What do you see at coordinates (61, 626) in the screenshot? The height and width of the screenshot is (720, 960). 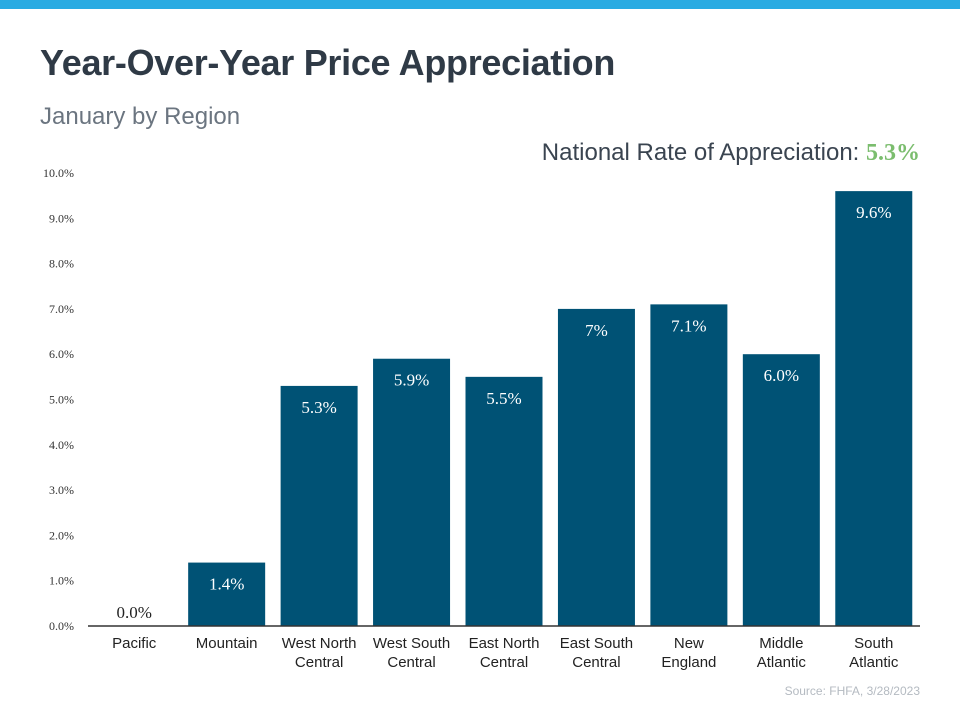 I see `y-tick-label: 0.0%` at bounding box center [61, 626].